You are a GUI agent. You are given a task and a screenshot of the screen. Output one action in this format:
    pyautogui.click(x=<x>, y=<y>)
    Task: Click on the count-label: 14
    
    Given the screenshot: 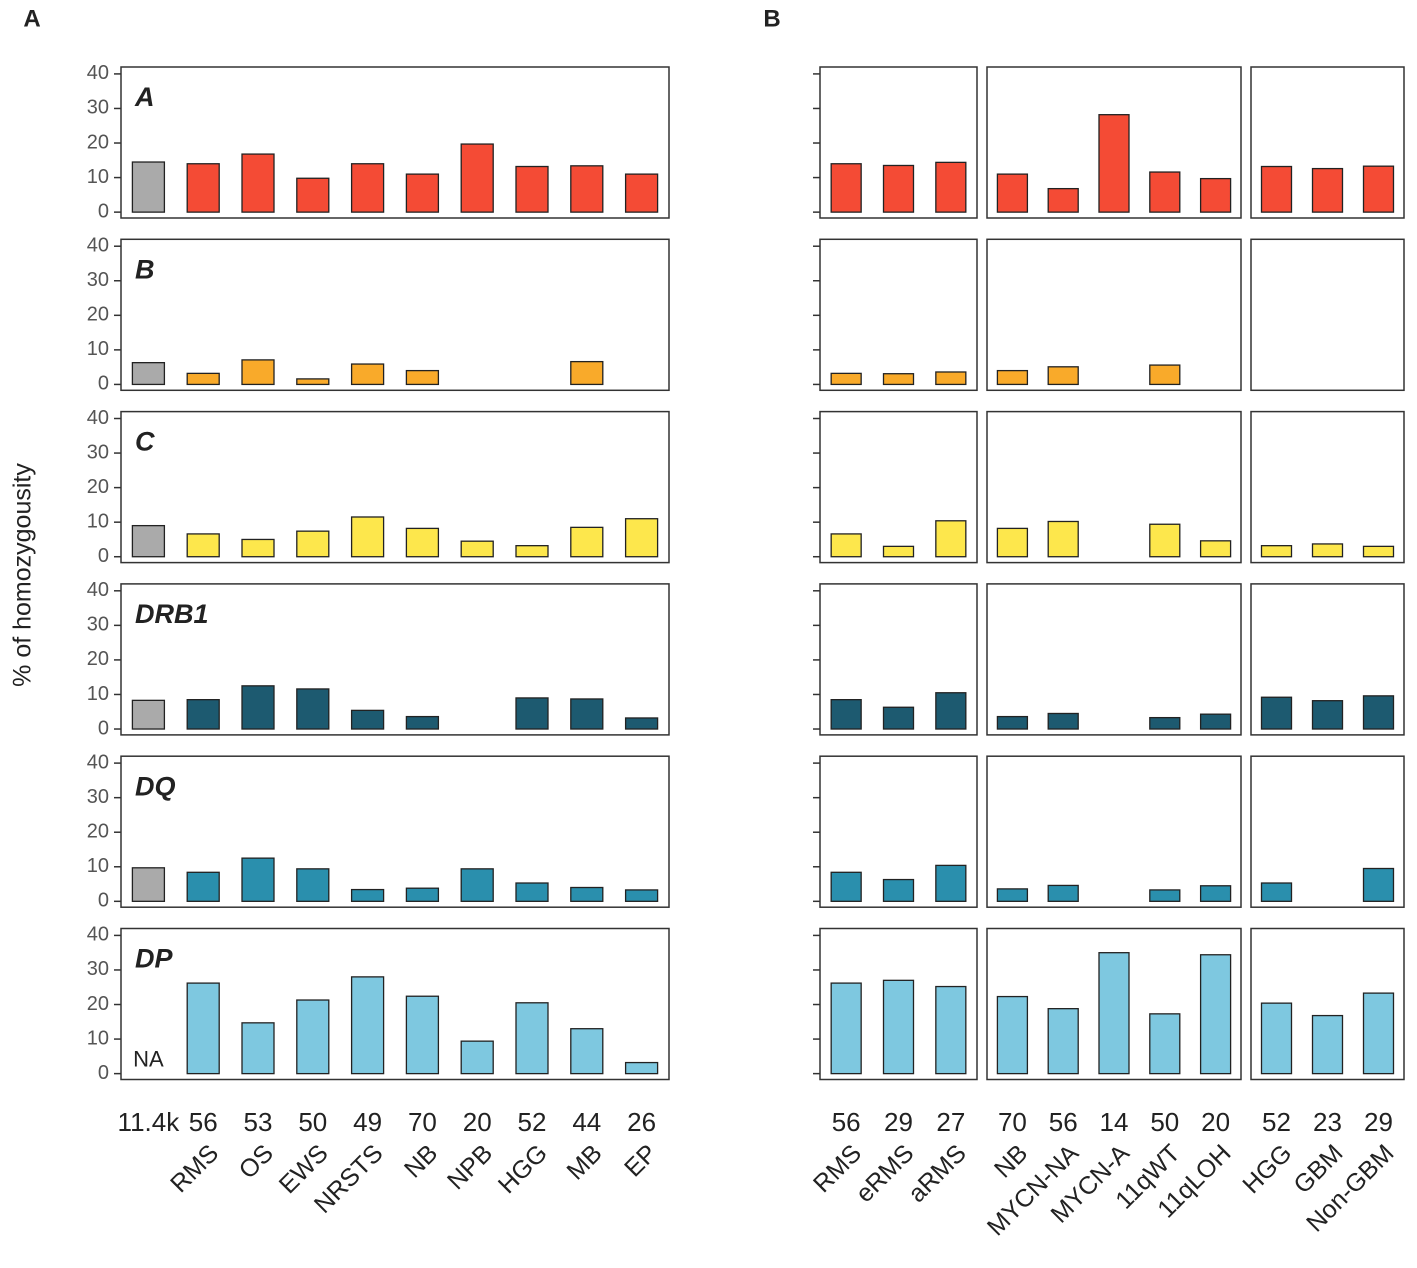 What is the action you would take?
    pyautogui.click(x=1114, y=1122)
    